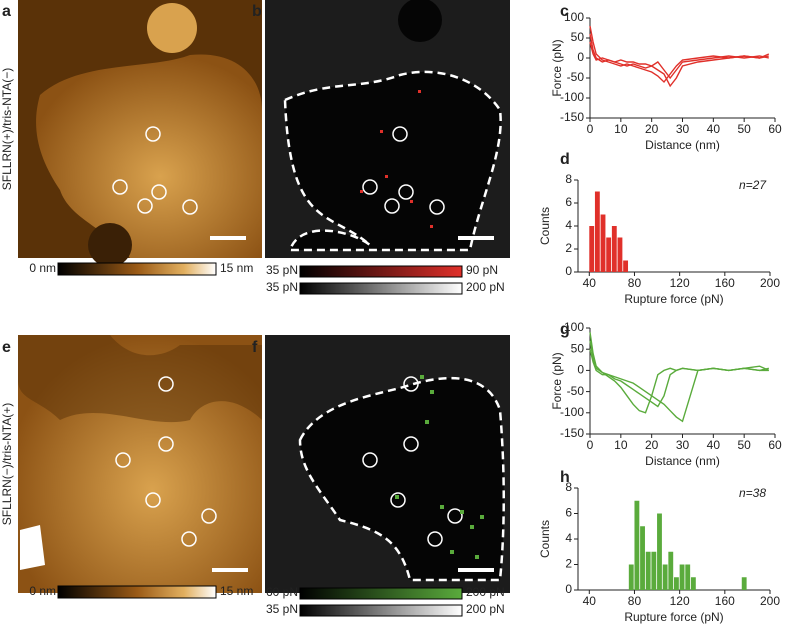 This screenshot has width=788, height=633. I want to click on colorbar-label: 15 nm, so click(236, 591).